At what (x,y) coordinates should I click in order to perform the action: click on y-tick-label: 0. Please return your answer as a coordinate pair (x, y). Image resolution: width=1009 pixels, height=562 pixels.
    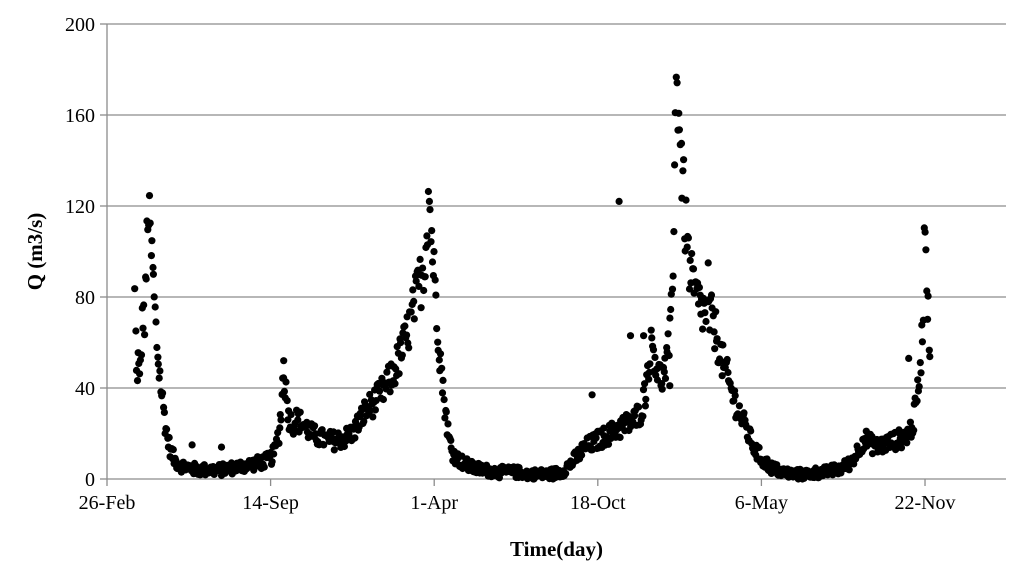
    Looking at the image, I should click on (90, 480).